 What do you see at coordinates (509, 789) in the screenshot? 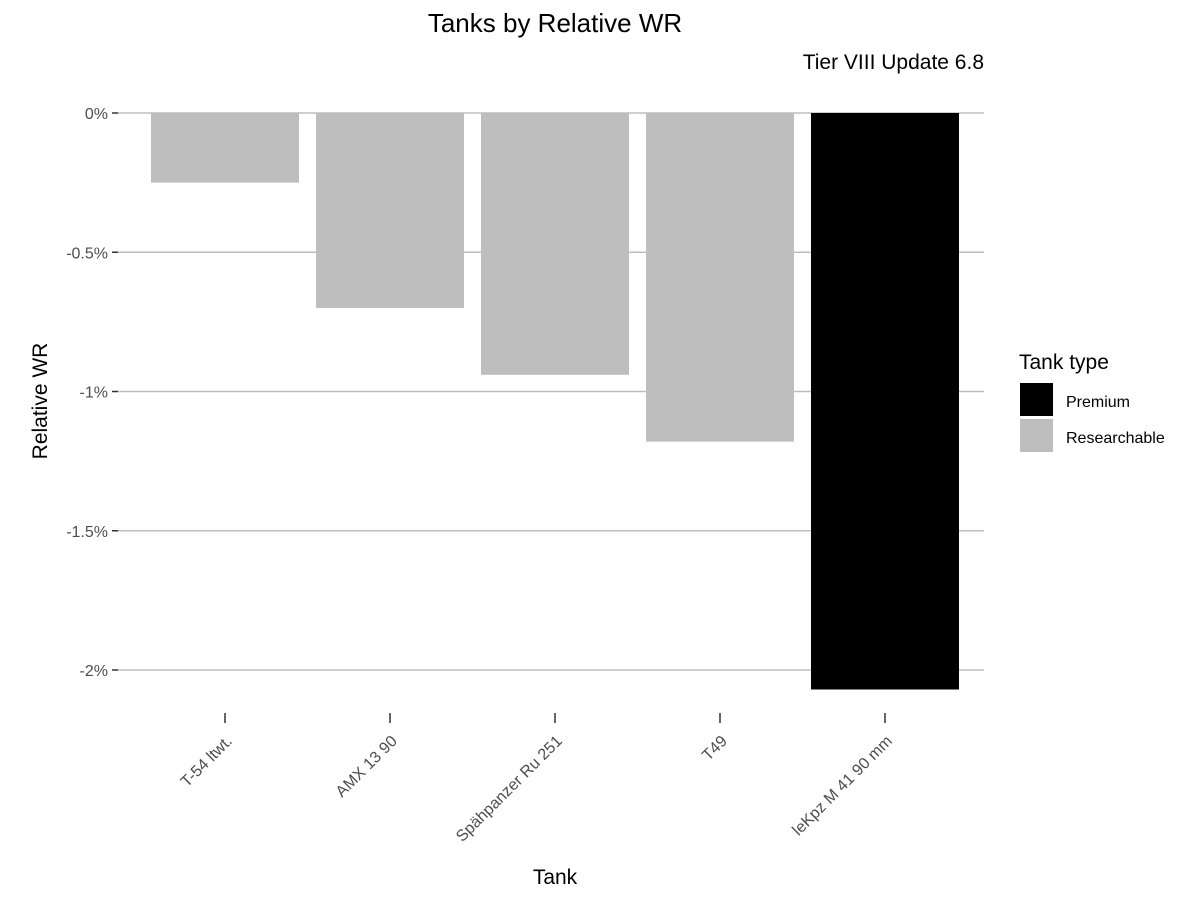
I see `x-tick-label: Spähpanzer Ru 251` at bounding box center [509, 789].